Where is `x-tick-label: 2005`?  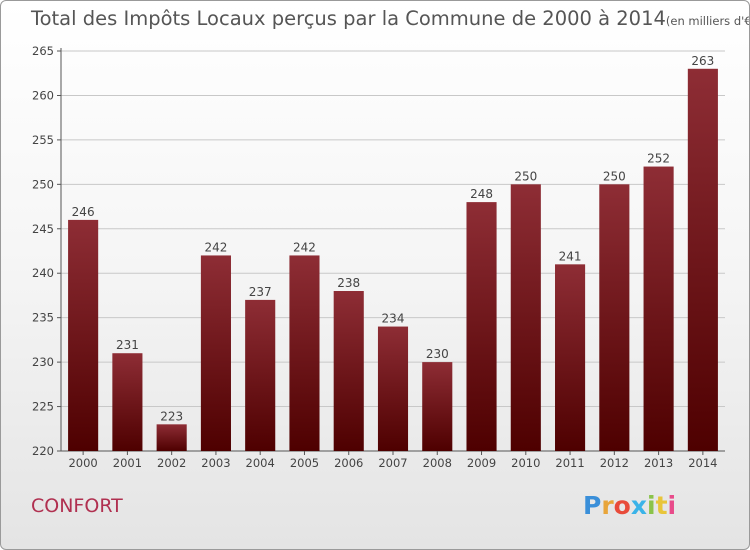
x-tick-label: 2005 is located at coordinates (304, 463).